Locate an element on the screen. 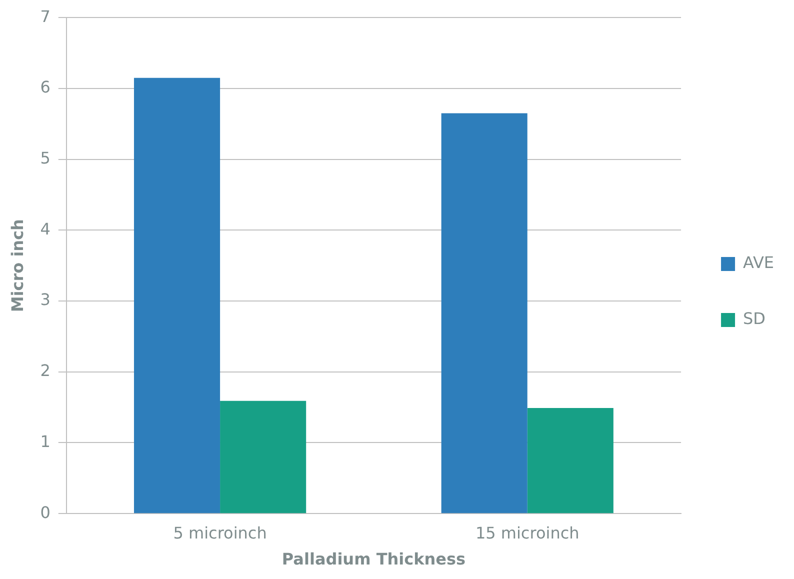  y-tick-label: 5 is located at coordinates (45, 158).